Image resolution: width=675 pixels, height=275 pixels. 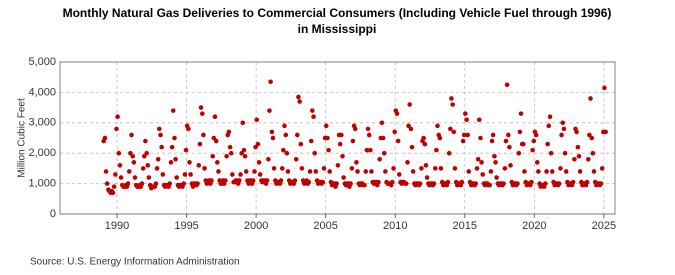 What do you see at coordinates (22, 138) in the screenshot?
I see `y-axis-label: Million Cubic Feet` at bounding box center [22, 138].